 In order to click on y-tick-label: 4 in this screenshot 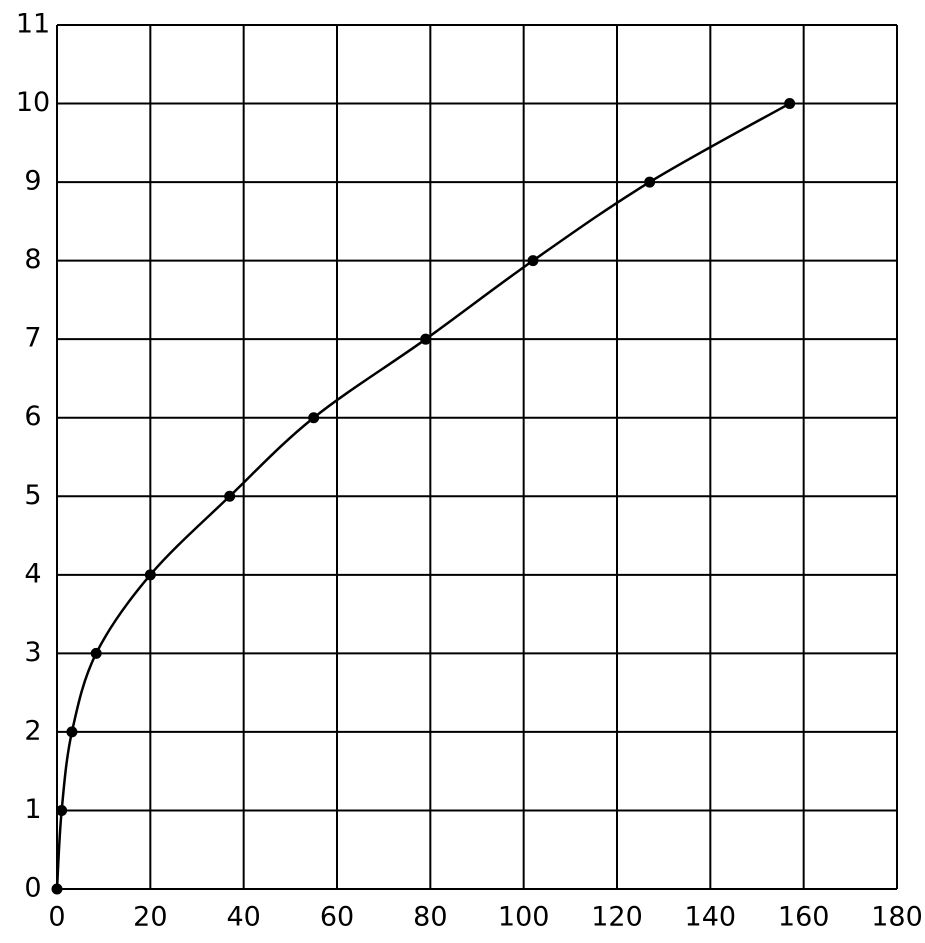, I will do `click(32, 573)`.